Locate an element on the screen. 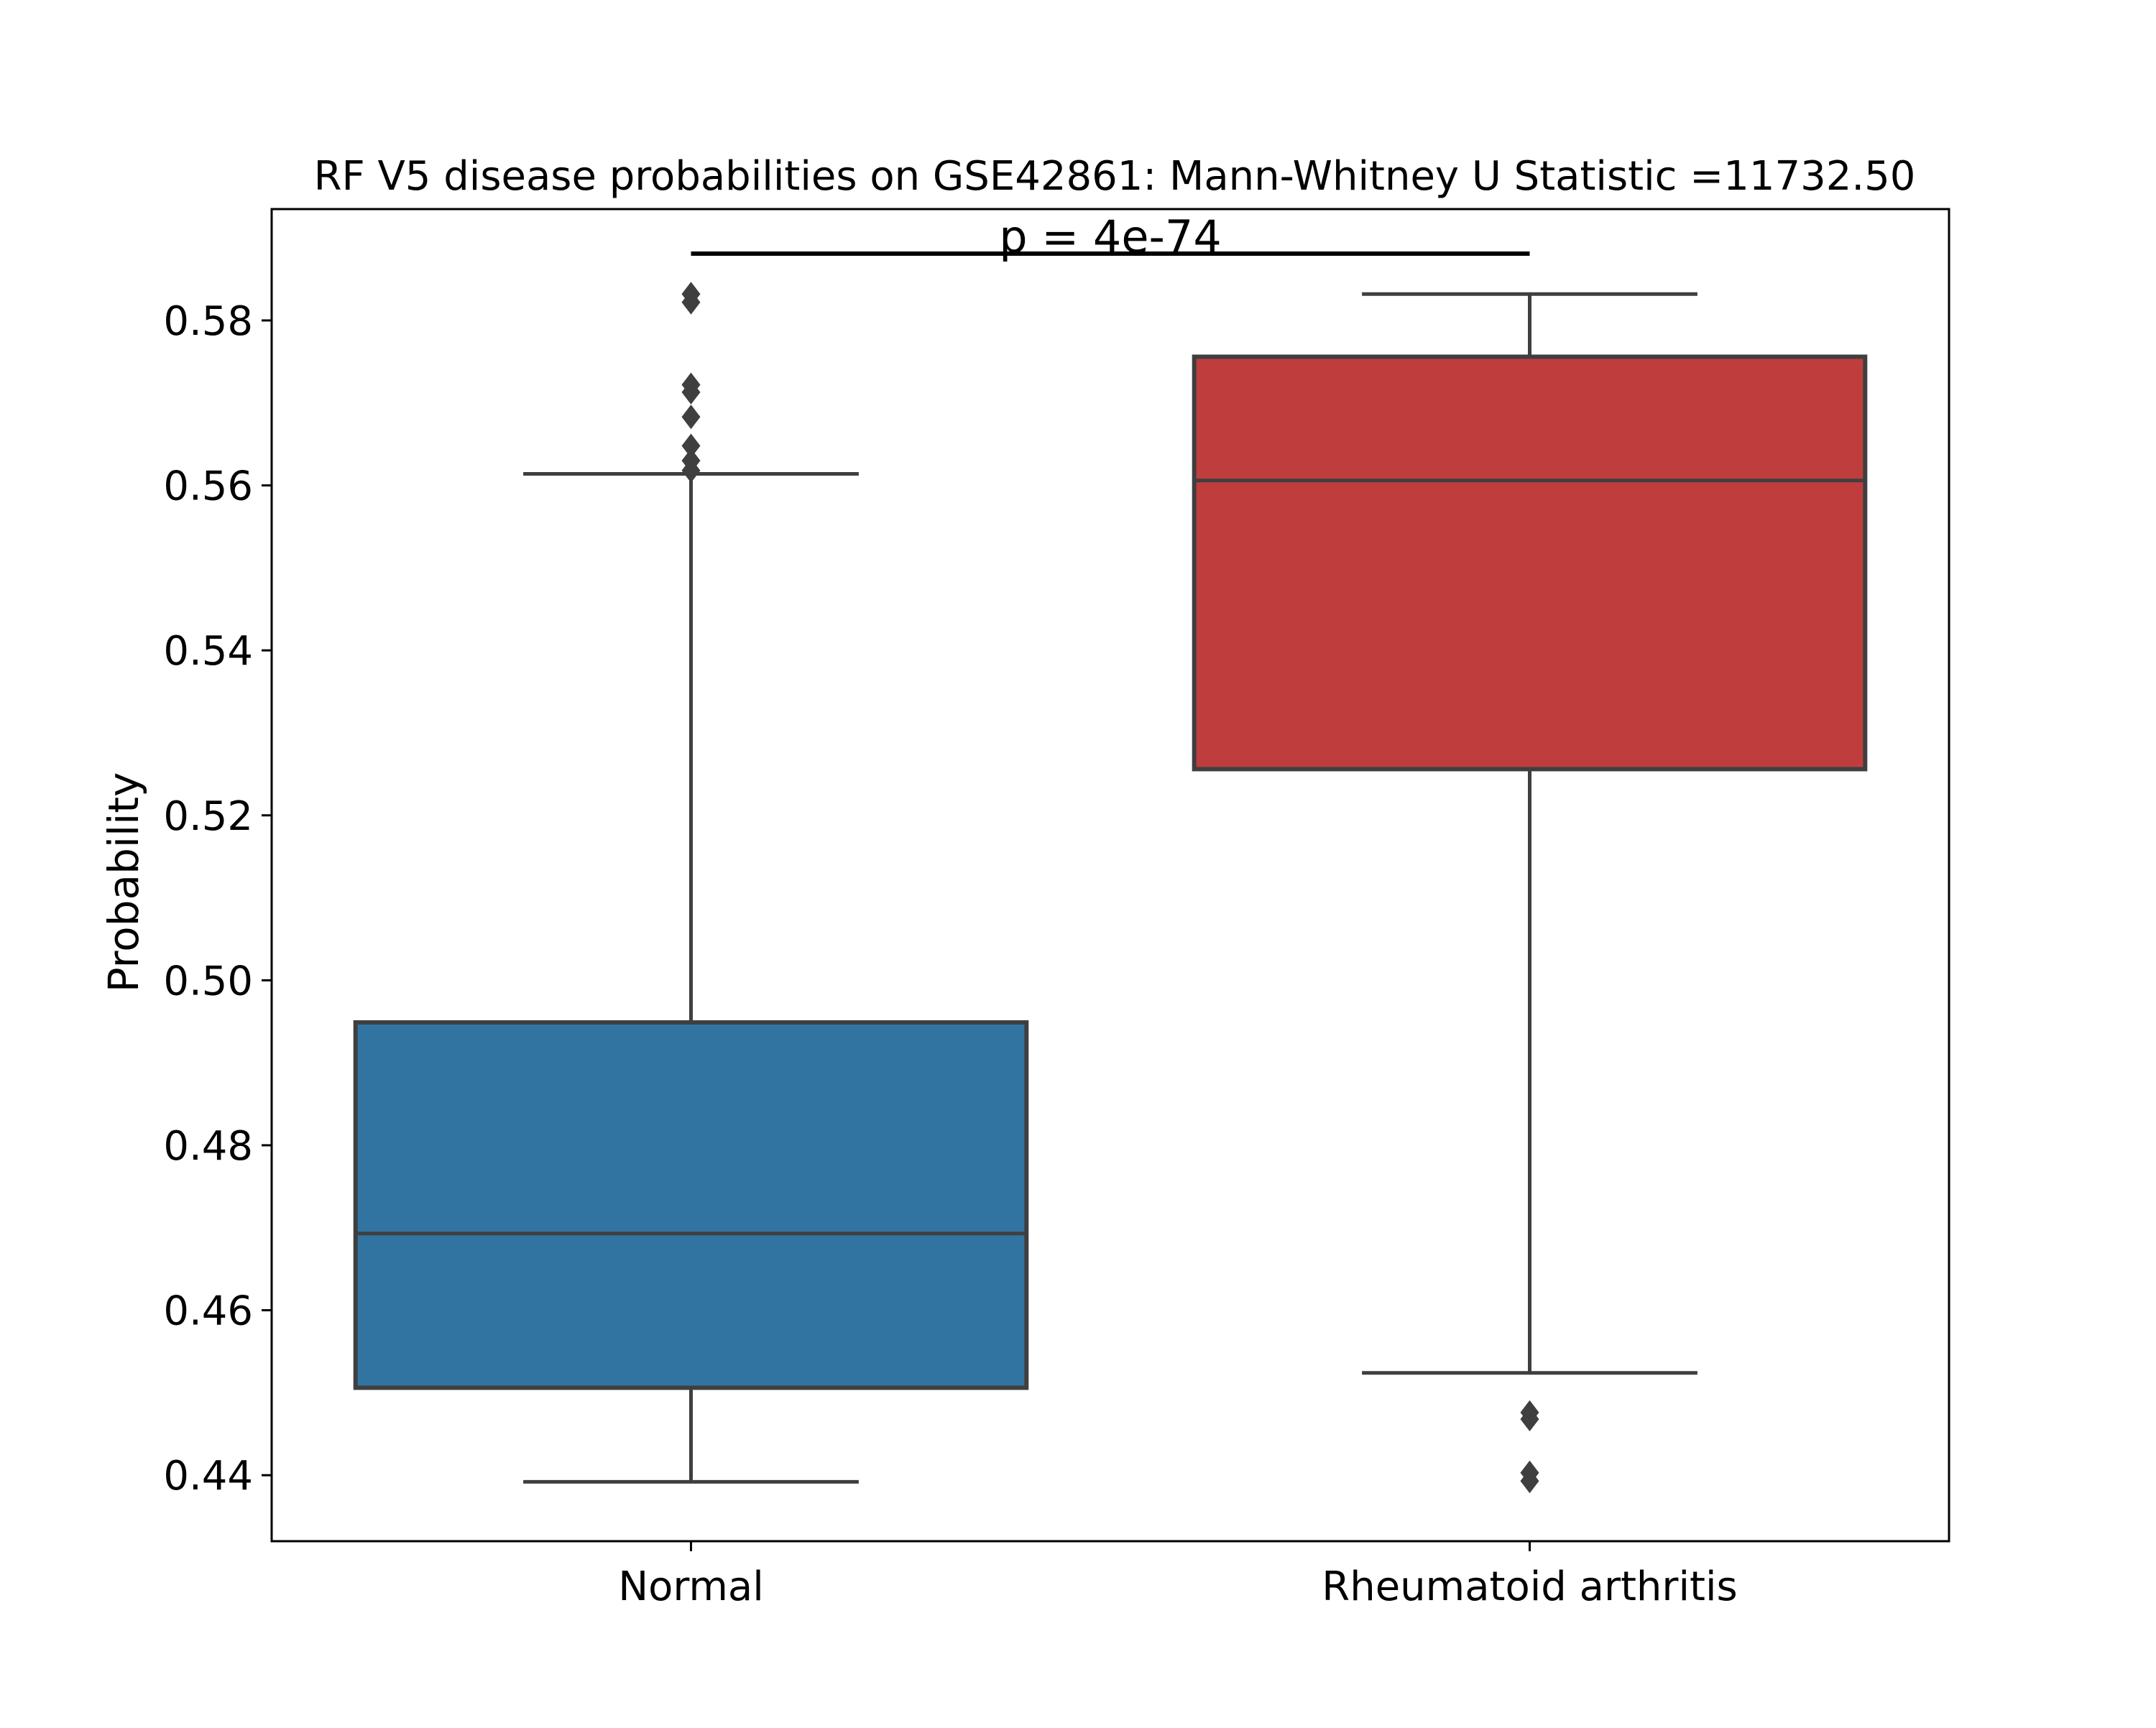 The height and width of the screenshot is (1728, 2156). x-tick-label: Rheumatoid arthritis is located at coordinates (1530, 1586).